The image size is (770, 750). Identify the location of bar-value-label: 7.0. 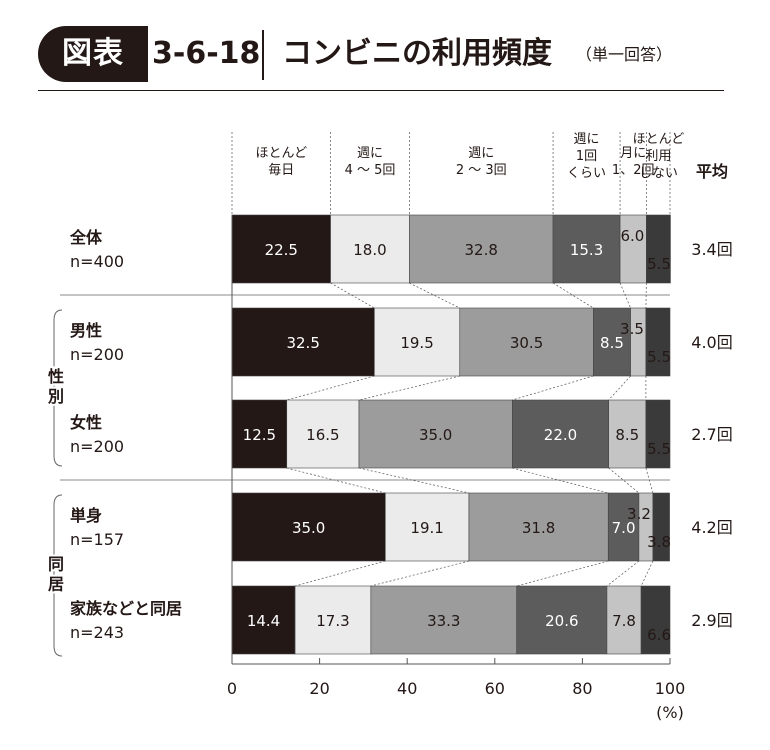
(624, 528).